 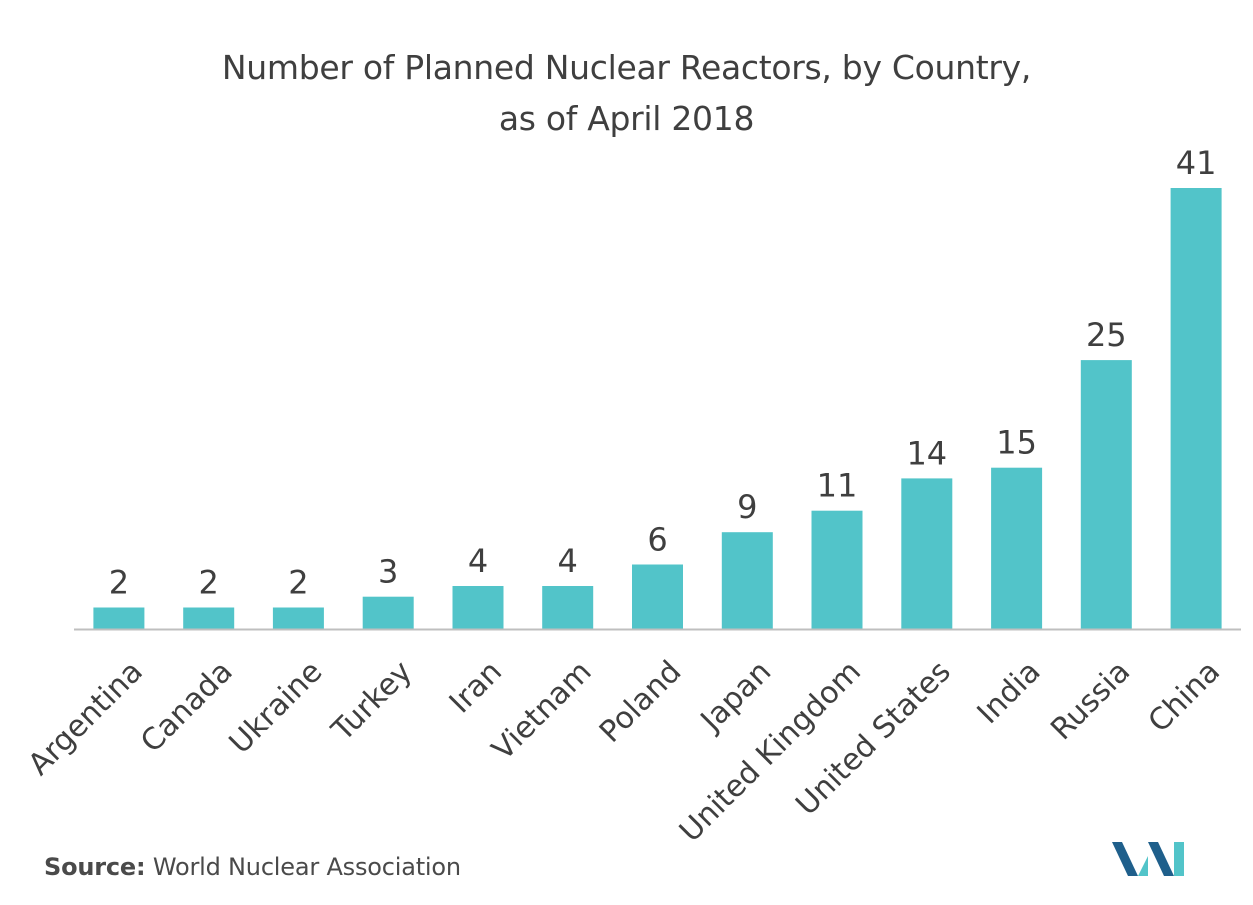 What do you see at coordinates (837, 486) in the screenshot?
I see `value-label: 11` at bounding box center [837, 486].